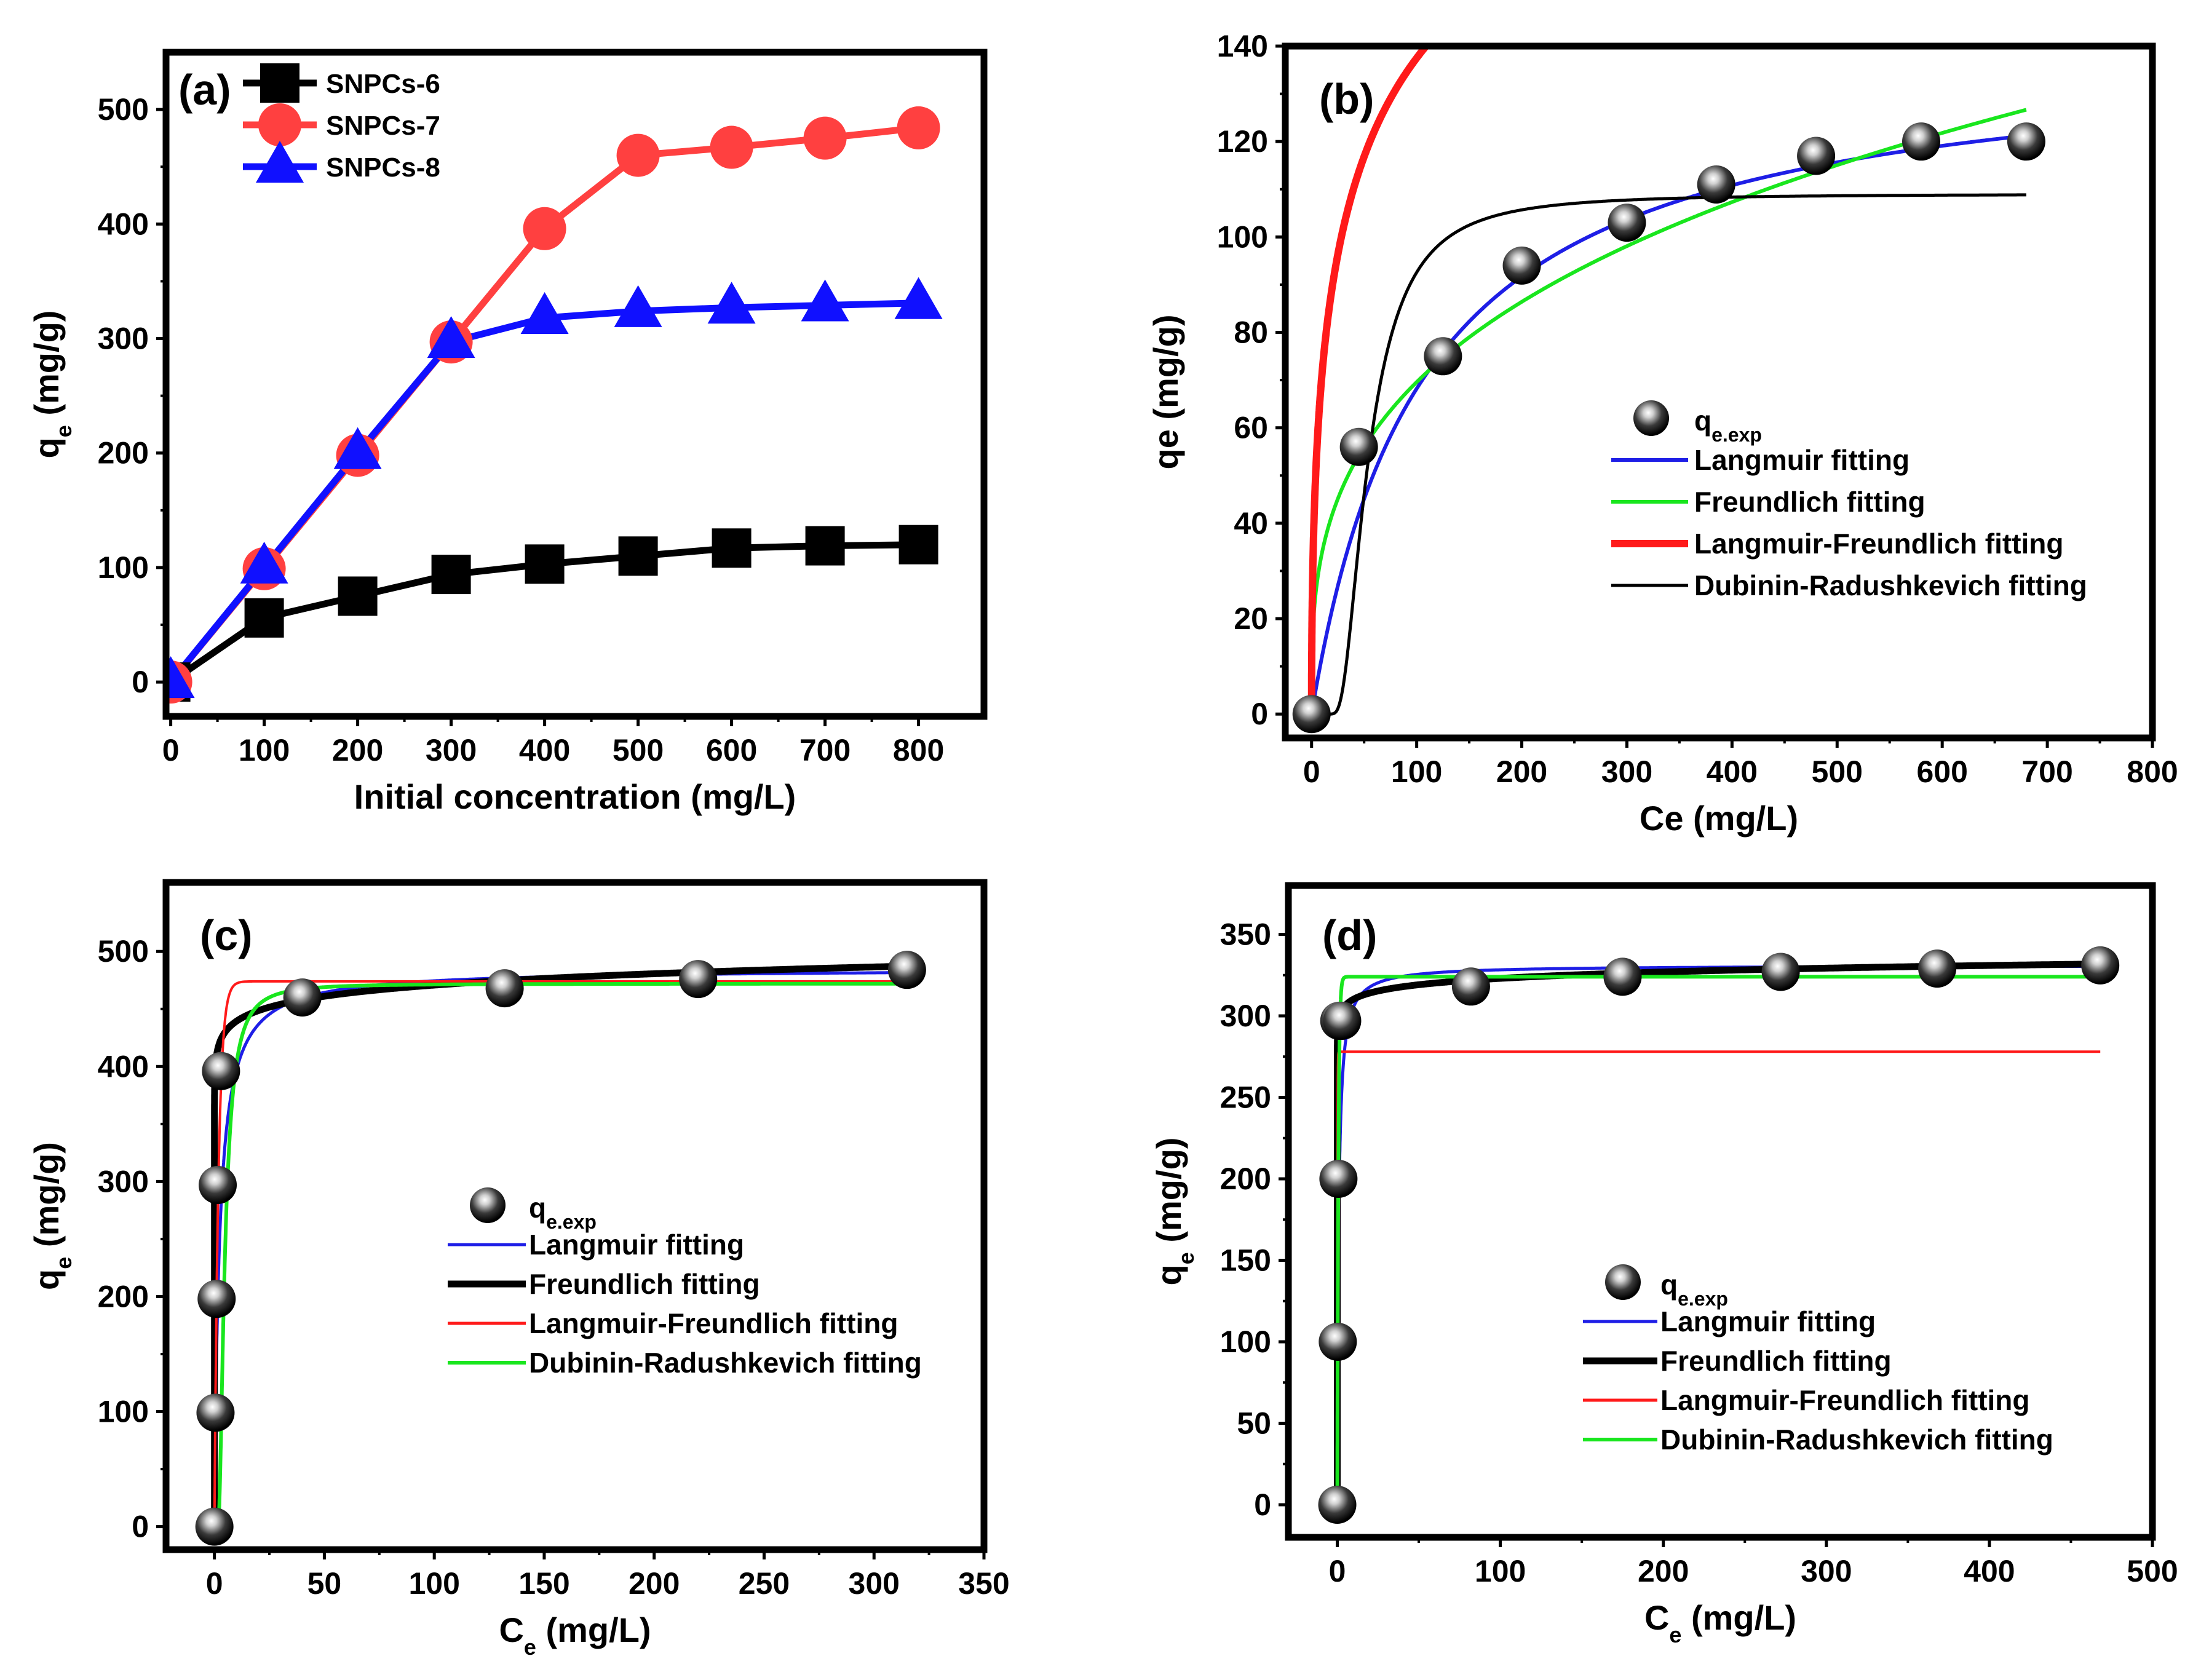  Describe the element at coordinates (1245, 1097) in the screenshot. I see `y-tick-label: 250` at that location.